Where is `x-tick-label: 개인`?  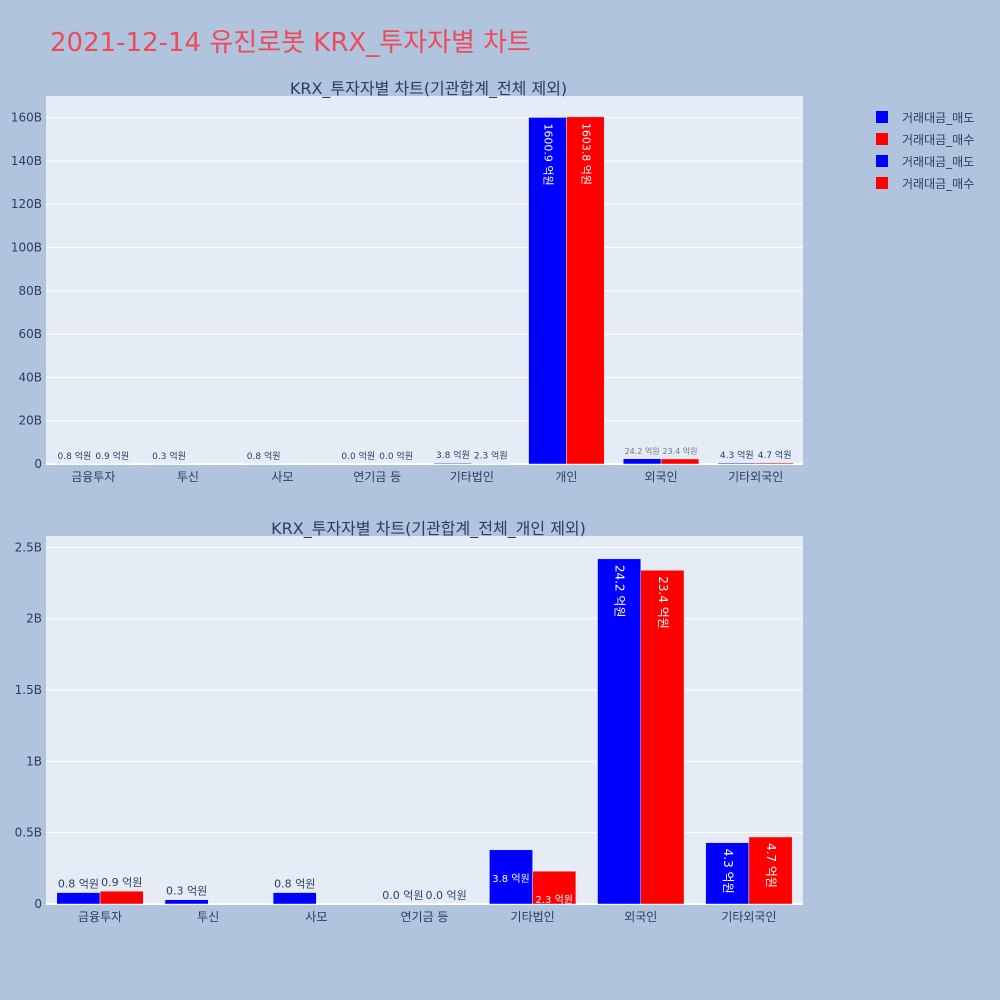 x-tick-label: 개인 is located at coordinates (566, 477).